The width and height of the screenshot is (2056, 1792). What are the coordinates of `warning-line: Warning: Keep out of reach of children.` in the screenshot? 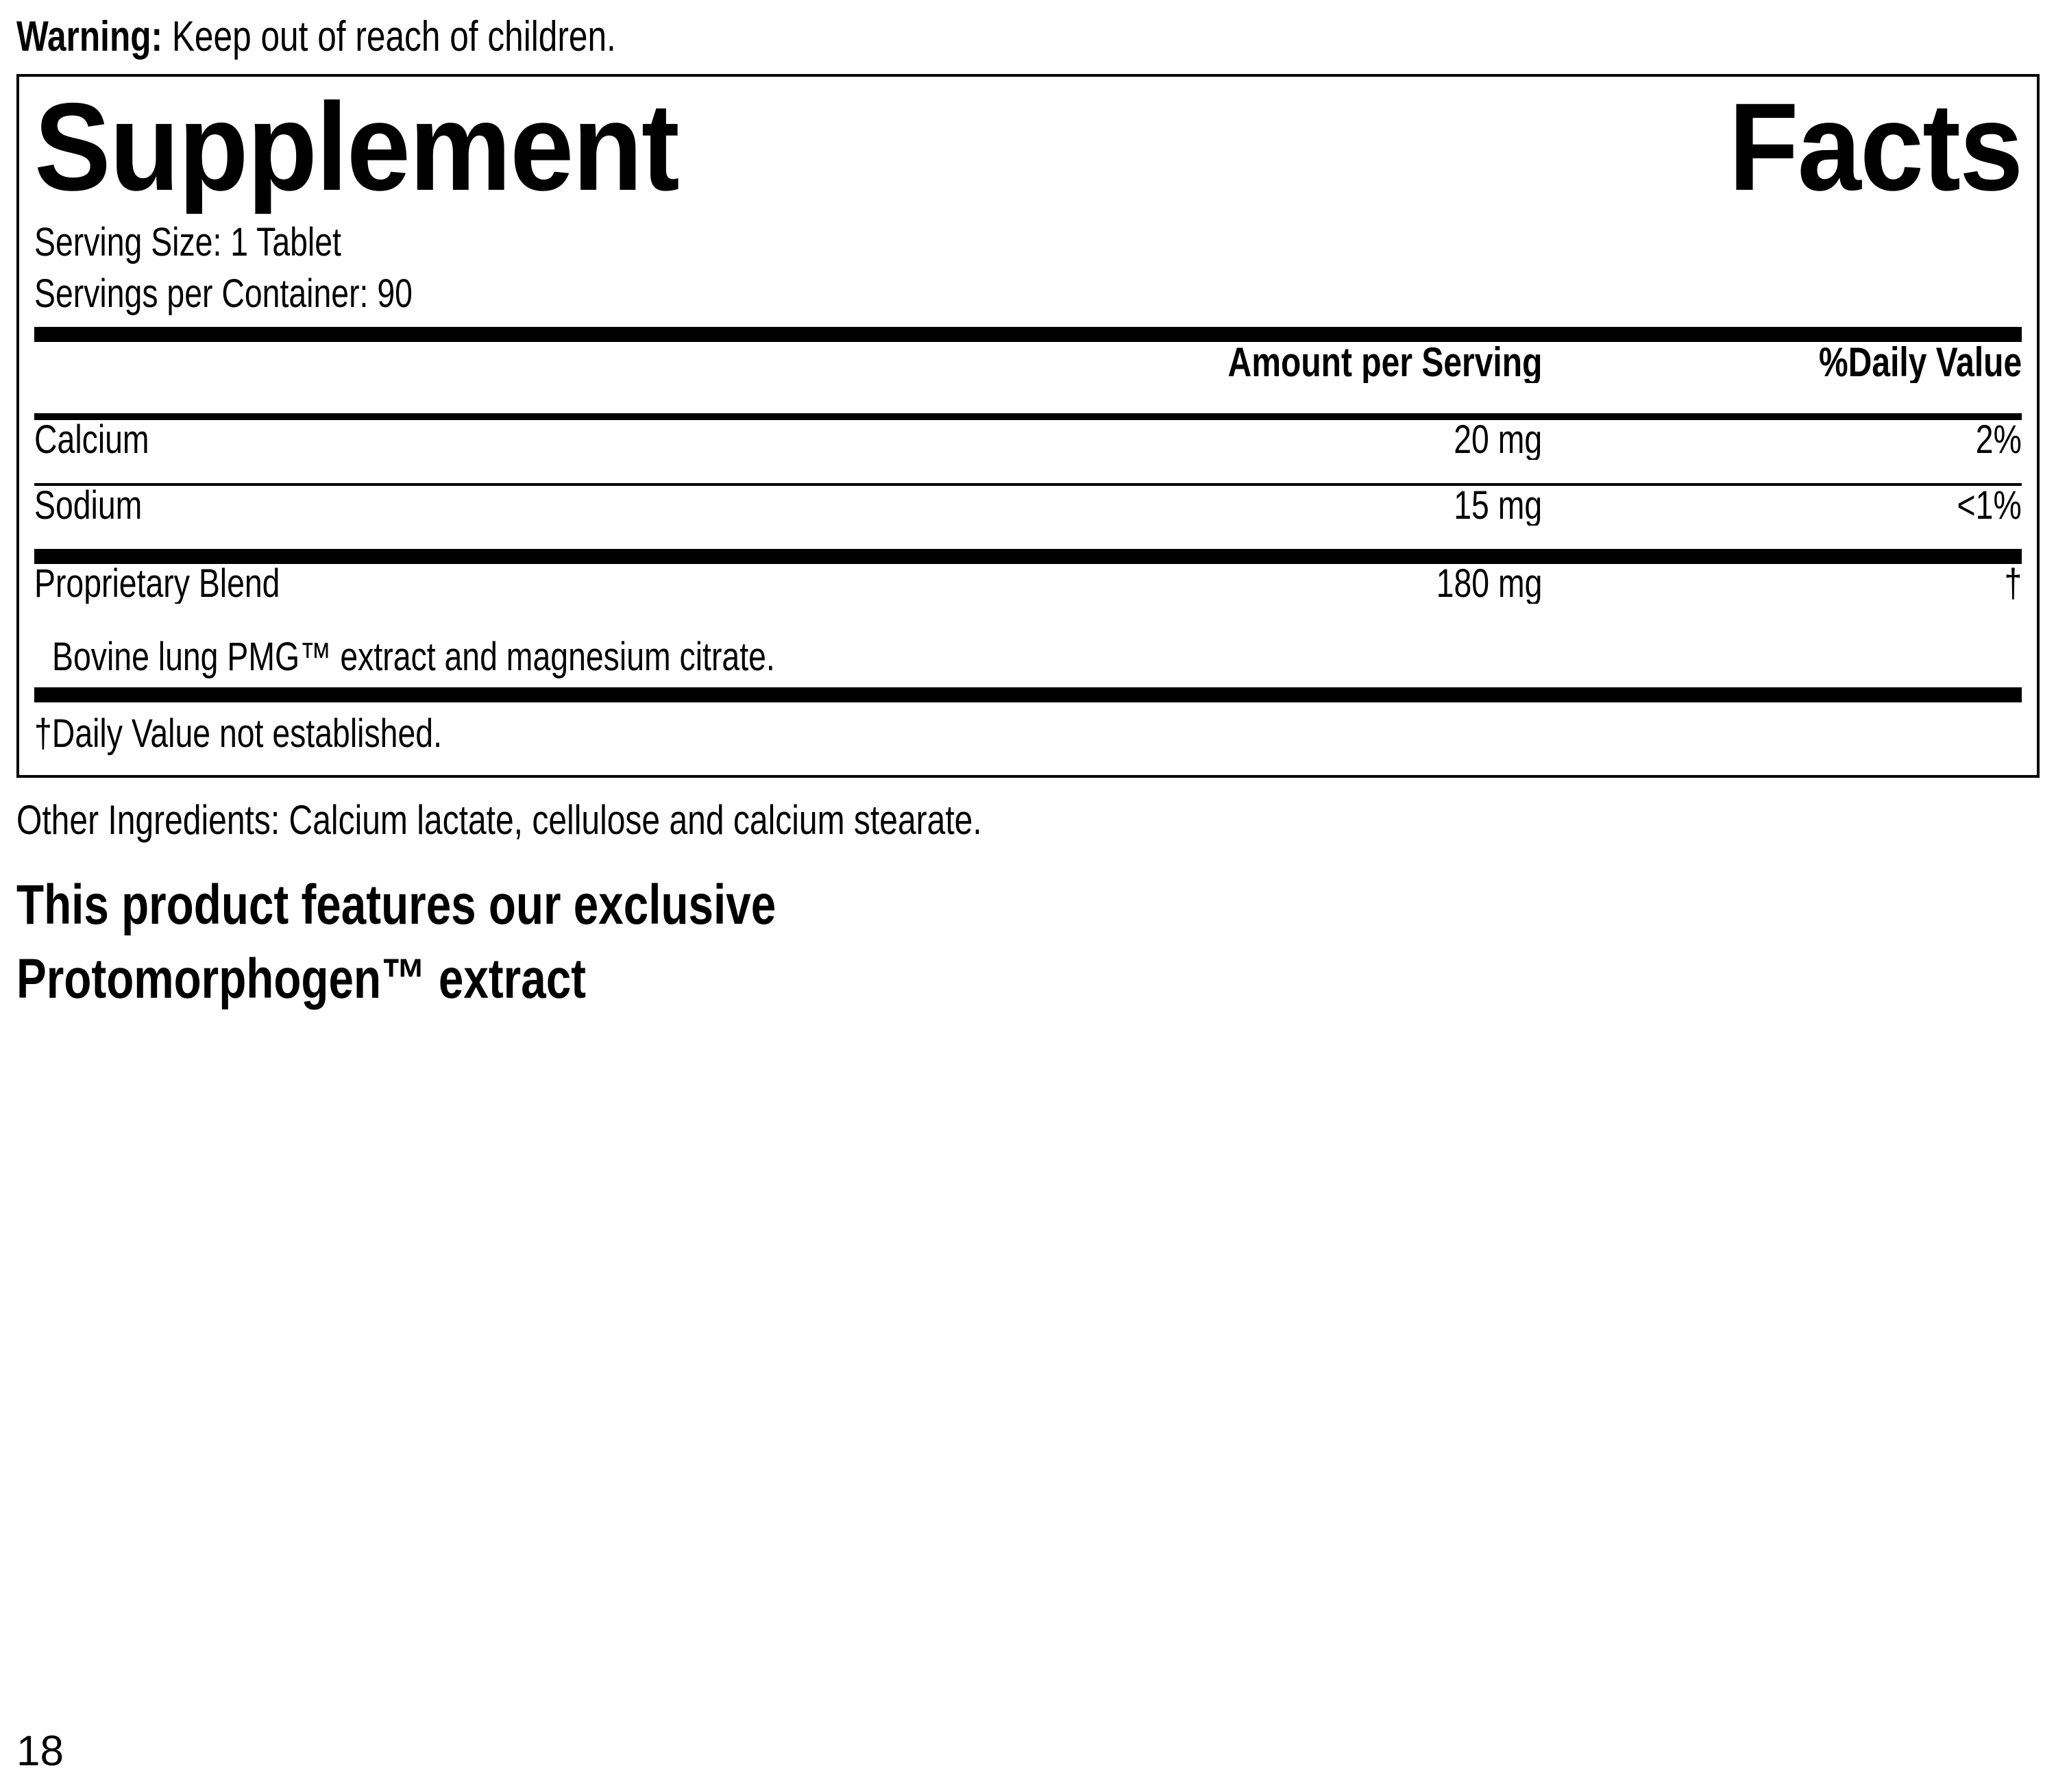 It's located at (1028, 35).